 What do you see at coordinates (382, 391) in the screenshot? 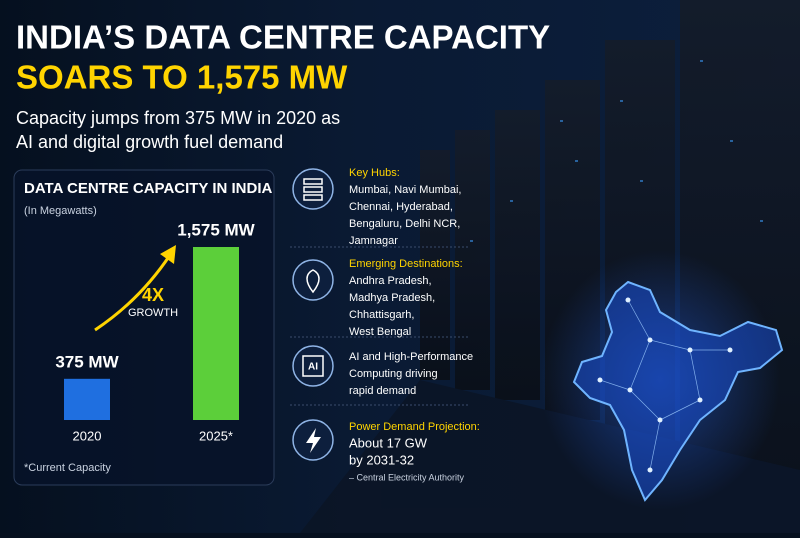
I see `info-line: rapid demand` at bounding box center [382, 391].